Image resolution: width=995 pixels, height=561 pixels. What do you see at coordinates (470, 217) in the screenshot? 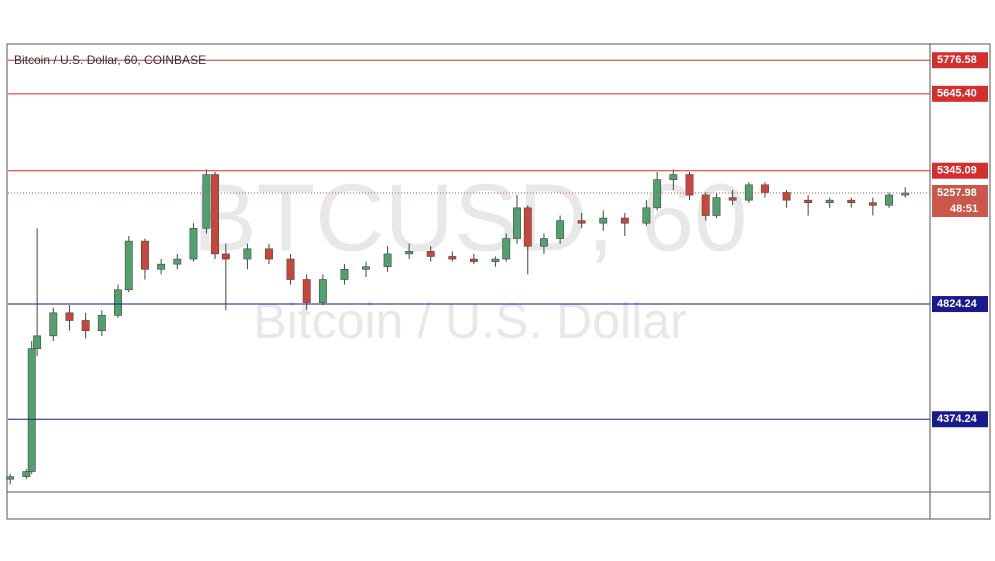
I see `watermark: BTCUSD, 60` at bounding box center [470, 217].